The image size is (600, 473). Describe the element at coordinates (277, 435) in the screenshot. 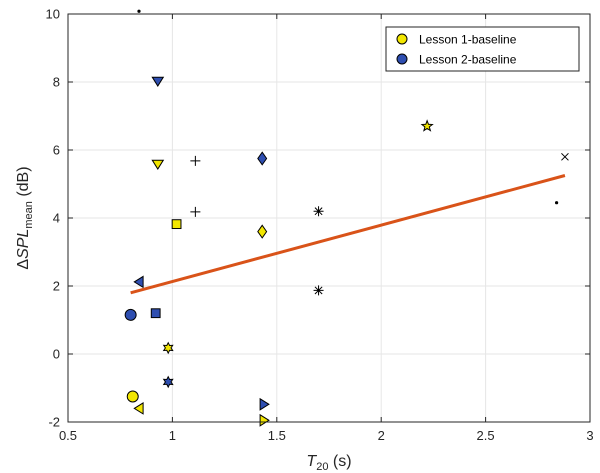

I see `x-tick-label: 1.5` at that location.